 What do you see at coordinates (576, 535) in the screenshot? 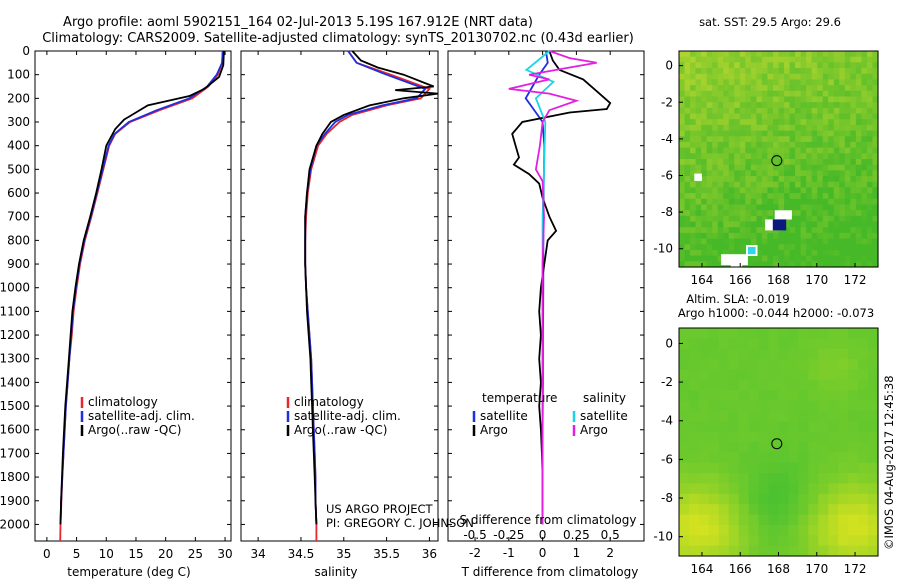
I see `s-tick-label: 0.25` at bounding box center [576, 535].